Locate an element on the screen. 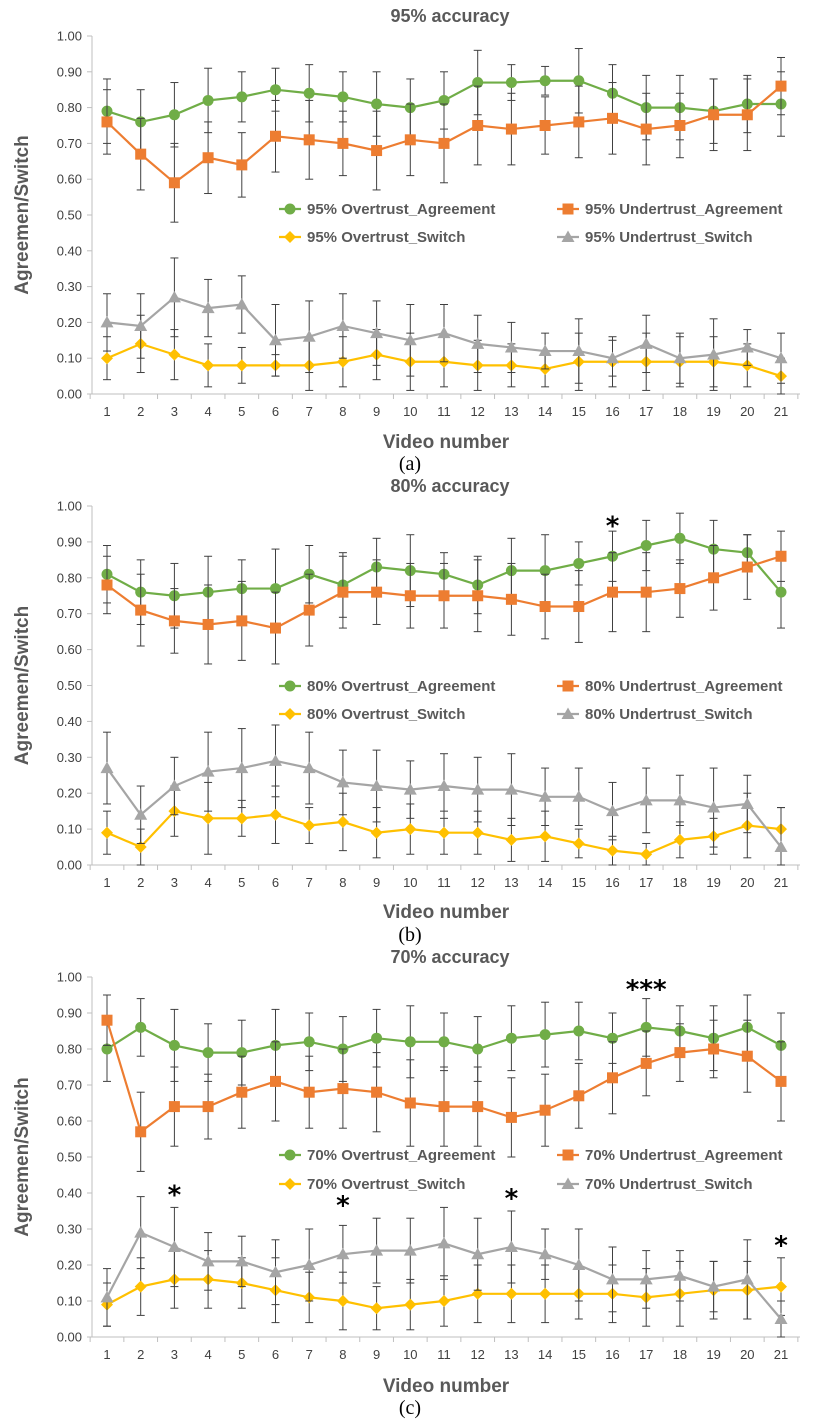 The image size is (816, 1424). legend-entry: 80% Undertrust_Agreement is located at coordinates (670, 686).